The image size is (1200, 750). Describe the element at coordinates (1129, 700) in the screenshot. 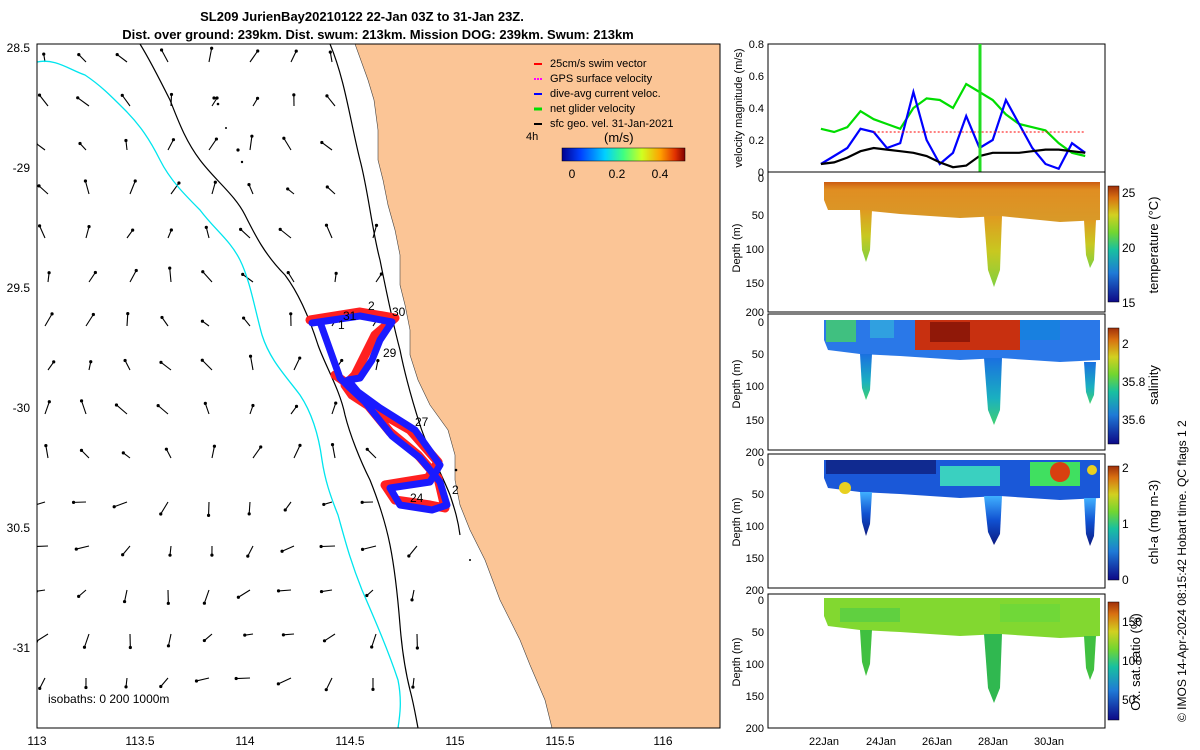

I see `c-tick: 50` at that location.